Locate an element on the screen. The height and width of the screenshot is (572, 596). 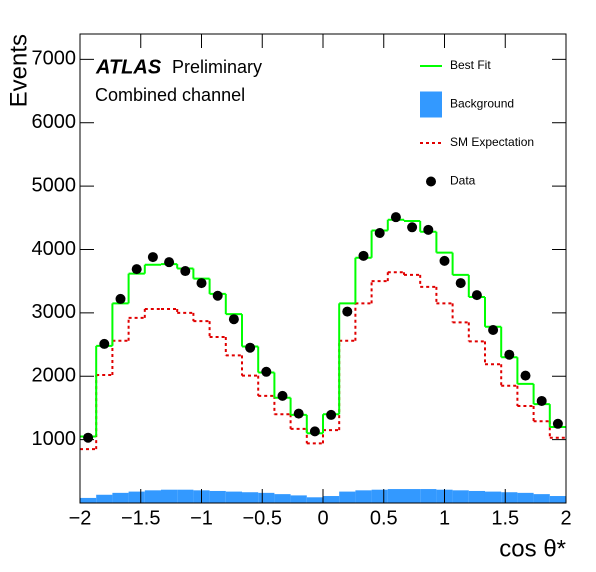
x-tick-label: −1 is located at coordinates (201, 518).